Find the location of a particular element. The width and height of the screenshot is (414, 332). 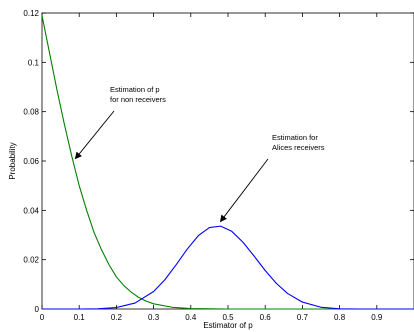

y-tick-label: 0.06 is located at coordinates (31, 161).